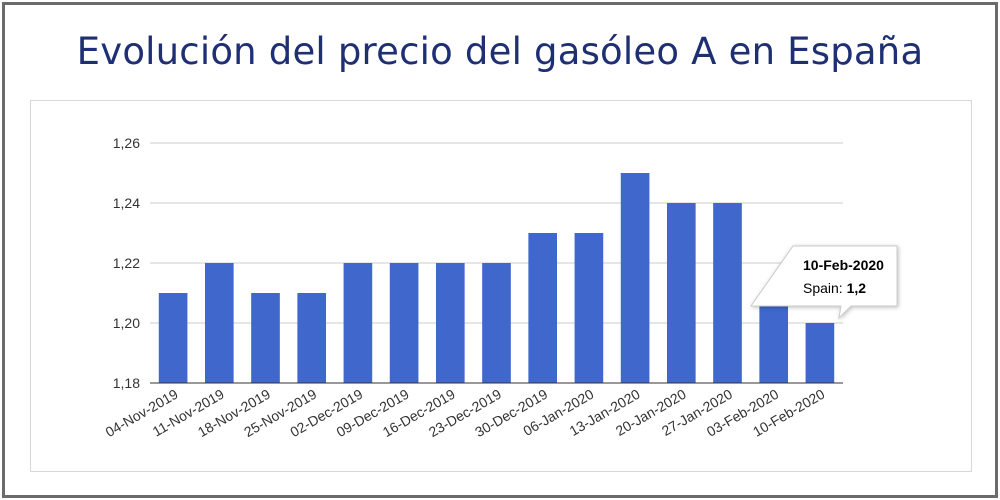  What do you see at coordinates (843, 265) in the screenshot?
I see `tooltip-title: 10-Feb-2020` at bounding box center [843, 265].